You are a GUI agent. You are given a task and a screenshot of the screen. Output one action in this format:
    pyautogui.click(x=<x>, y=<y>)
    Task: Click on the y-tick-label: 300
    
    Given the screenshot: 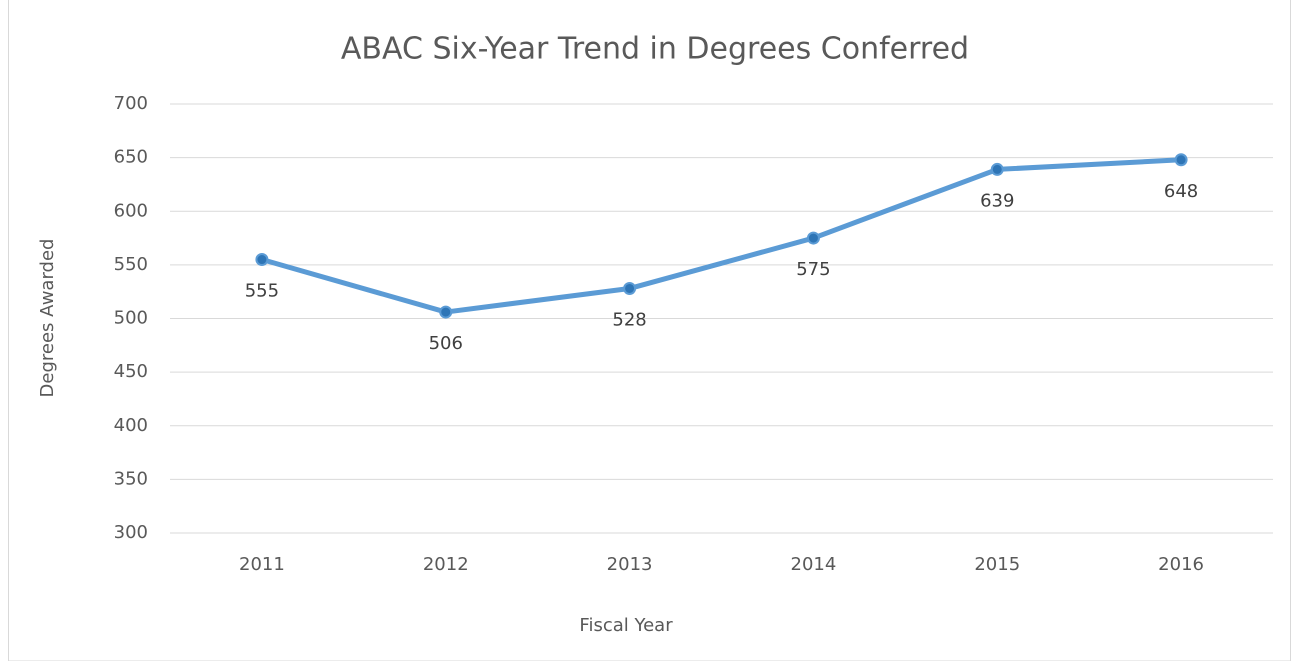 What is the action you would take?
    pyautogui.click(x=131, y=532)
    